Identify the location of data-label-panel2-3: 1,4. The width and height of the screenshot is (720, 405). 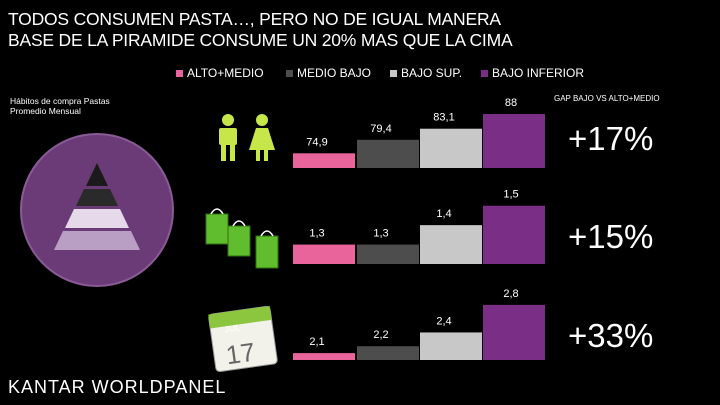
(443, 214).